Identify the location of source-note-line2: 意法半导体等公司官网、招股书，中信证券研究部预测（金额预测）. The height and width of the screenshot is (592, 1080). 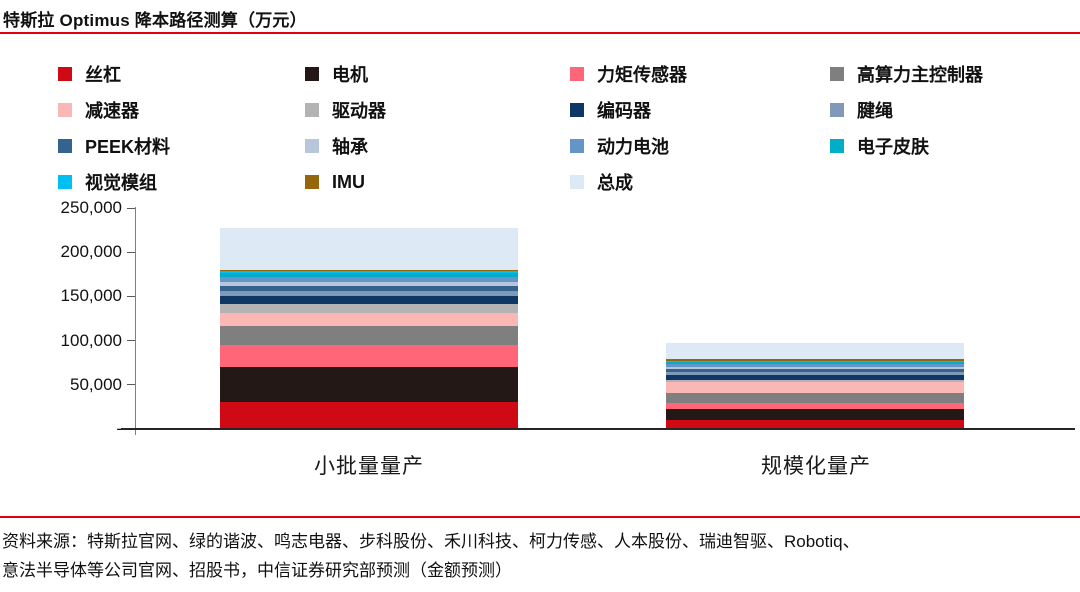
(257, 570).